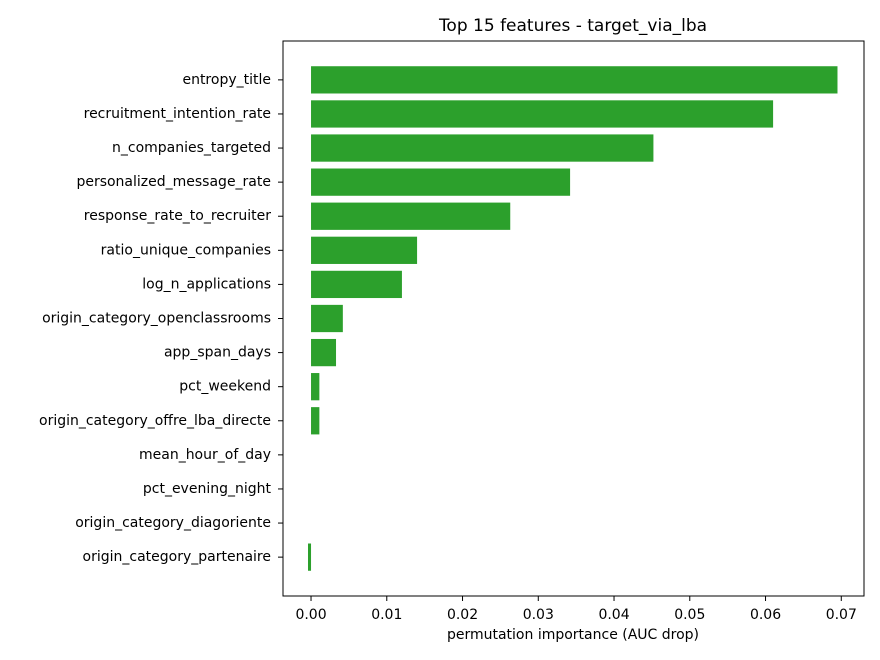 The height and width of the screenshot is (660, 880). I want to click on y-tick-label: pct_evening_night, so click(207, 489).